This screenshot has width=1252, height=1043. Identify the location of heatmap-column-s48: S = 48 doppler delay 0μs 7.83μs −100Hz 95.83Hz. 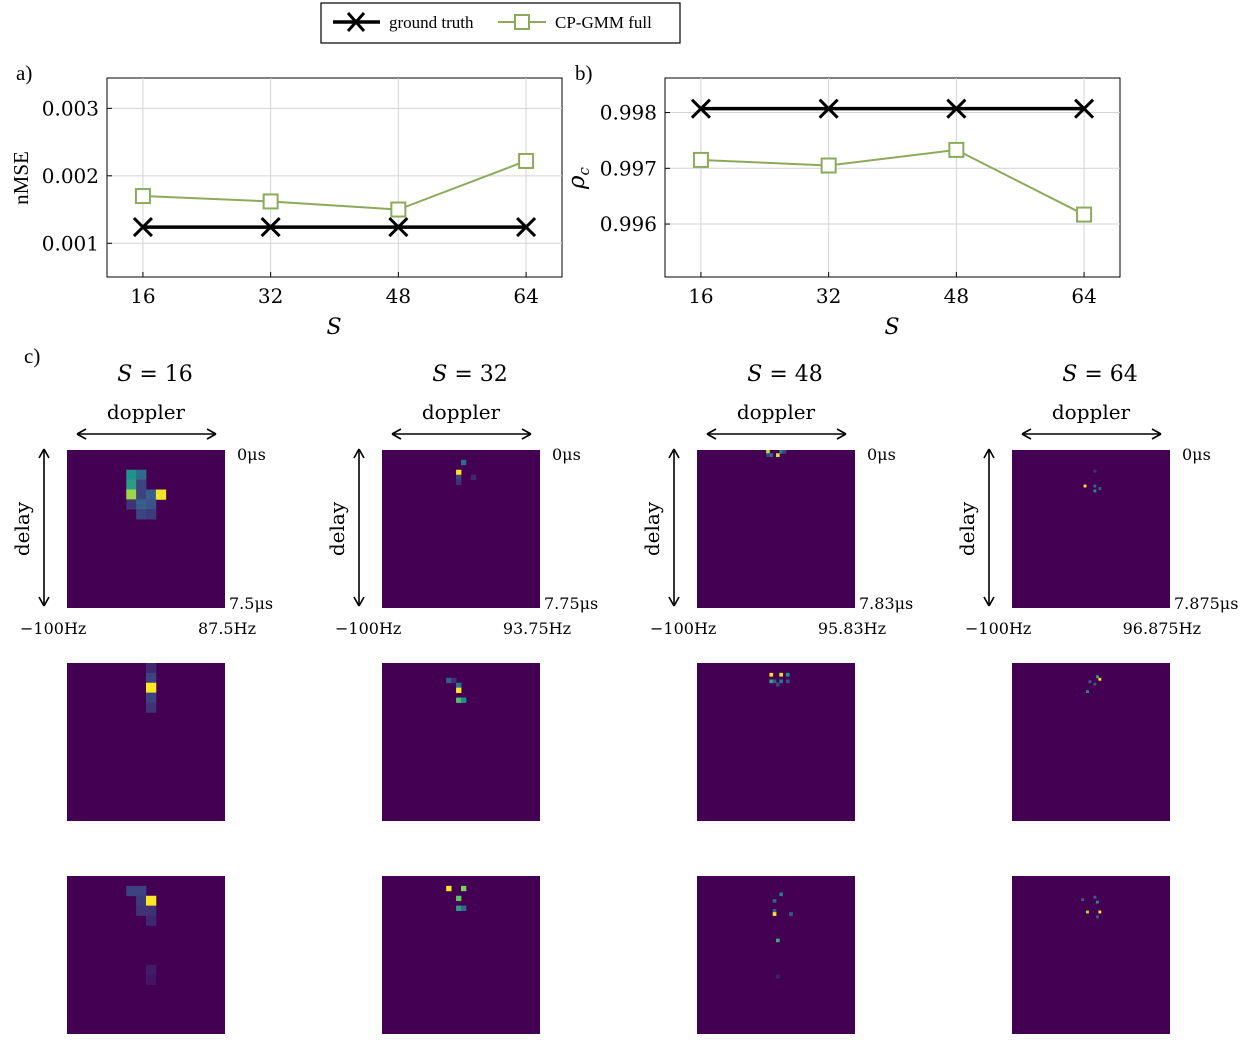
(776, 698).